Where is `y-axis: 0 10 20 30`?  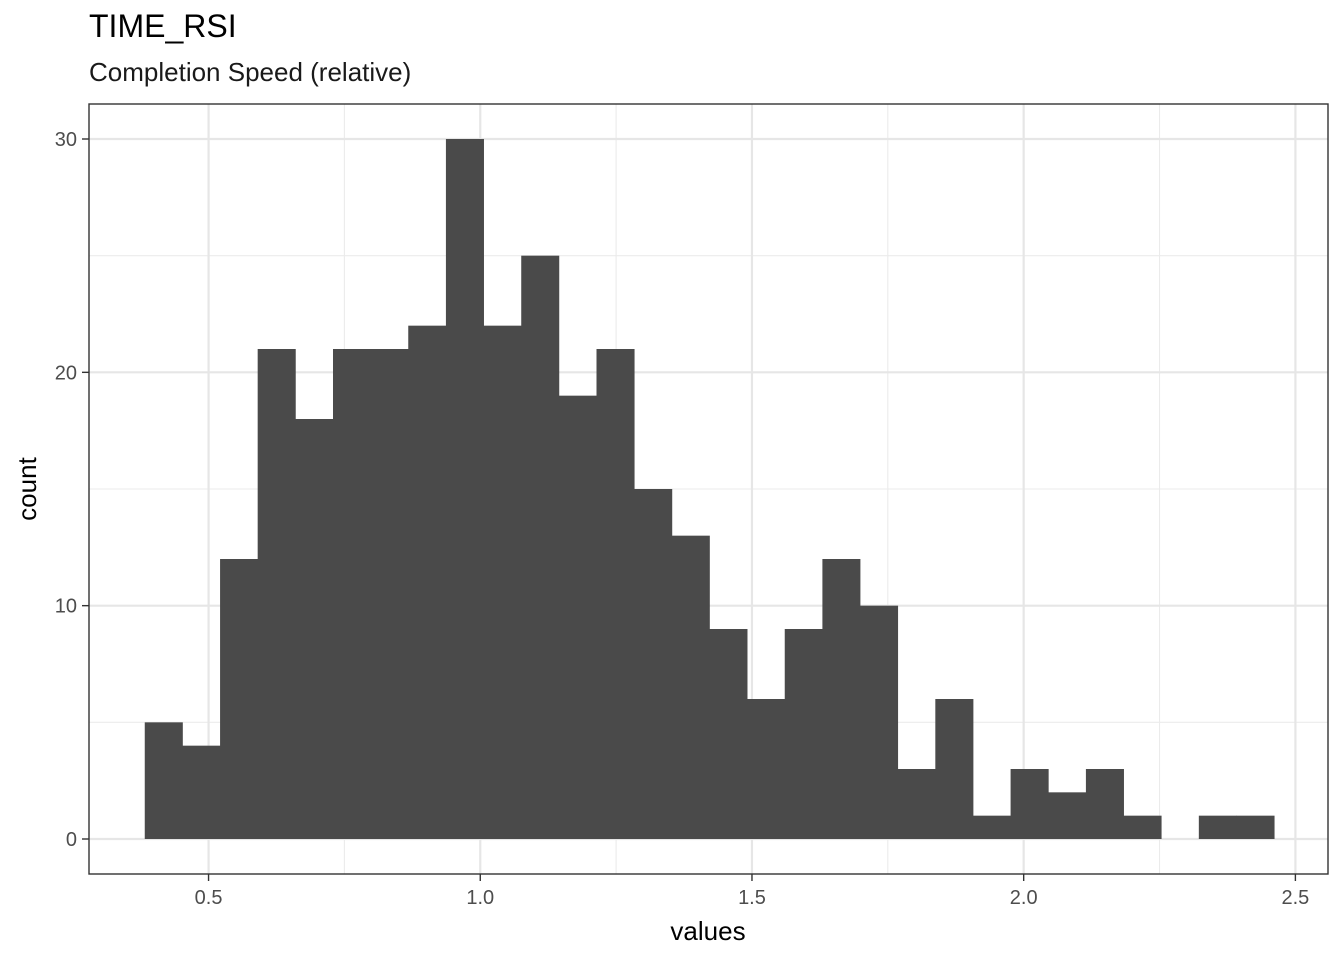
y-axis: 0 10 20 30 is located at coordinates (72, 490).